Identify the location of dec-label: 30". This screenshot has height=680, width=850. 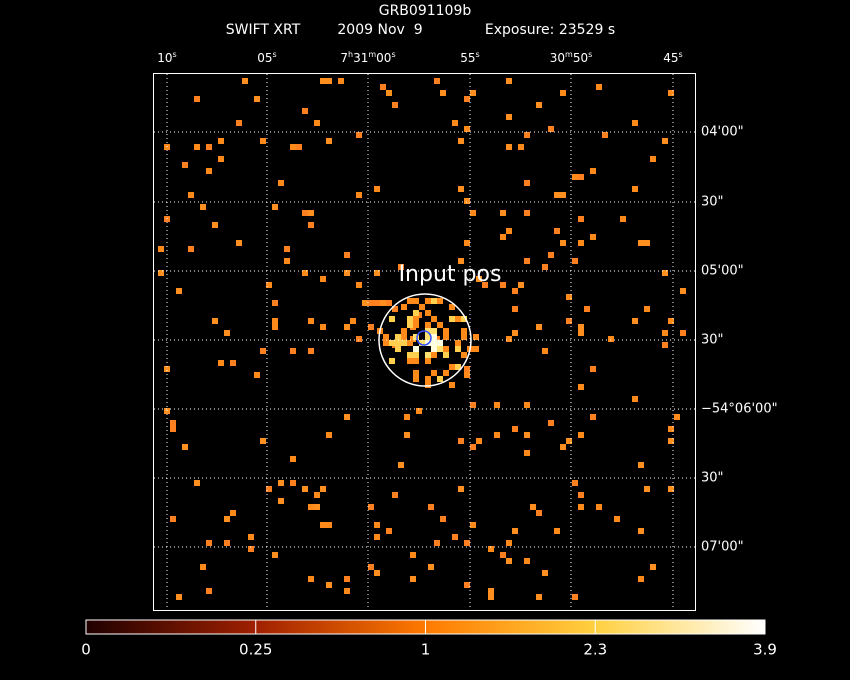
(712, 478).